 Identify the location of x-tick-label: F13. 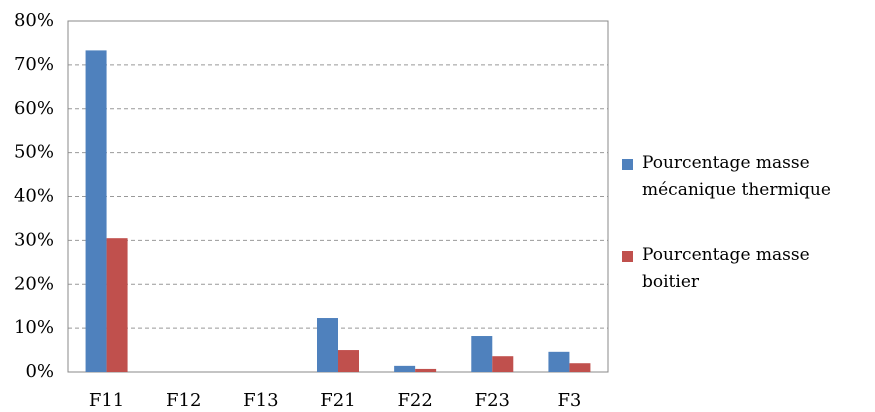
(260, 400).